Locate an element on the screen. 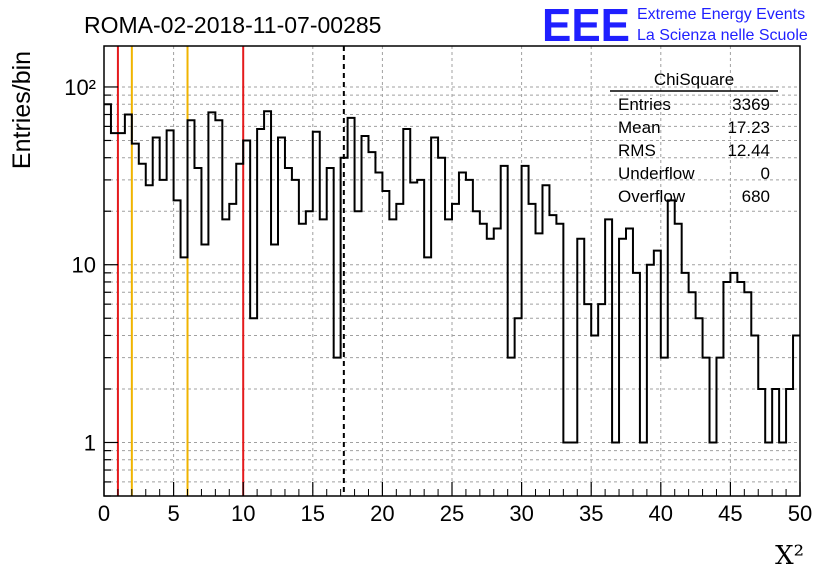 This screenshot has height=572, width=836. stats-value: 17.23 is located at coordinates (748, 127).